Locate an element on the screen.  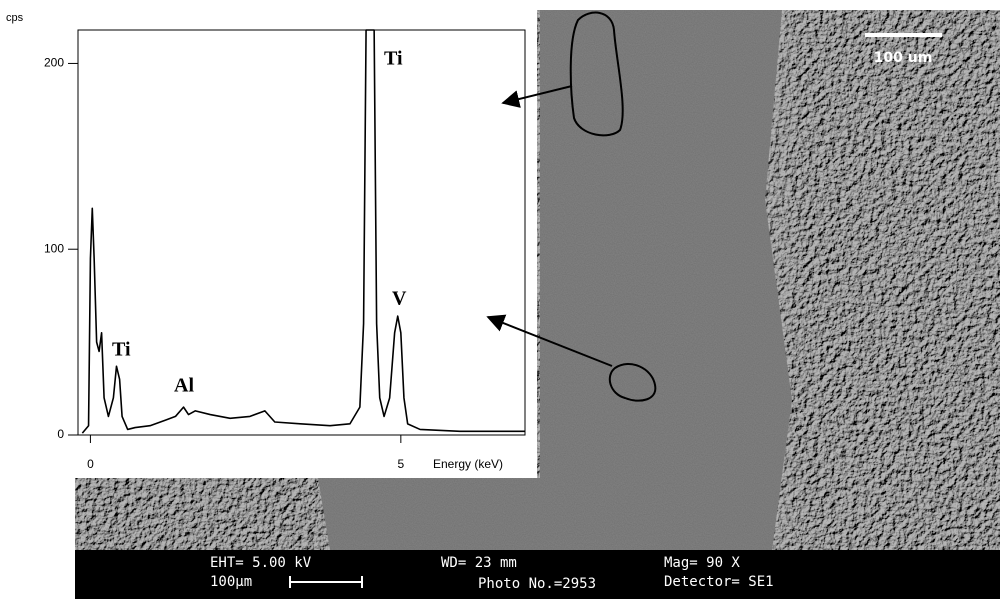
x-tick-label: 5 is located at coordinates (400, 464).